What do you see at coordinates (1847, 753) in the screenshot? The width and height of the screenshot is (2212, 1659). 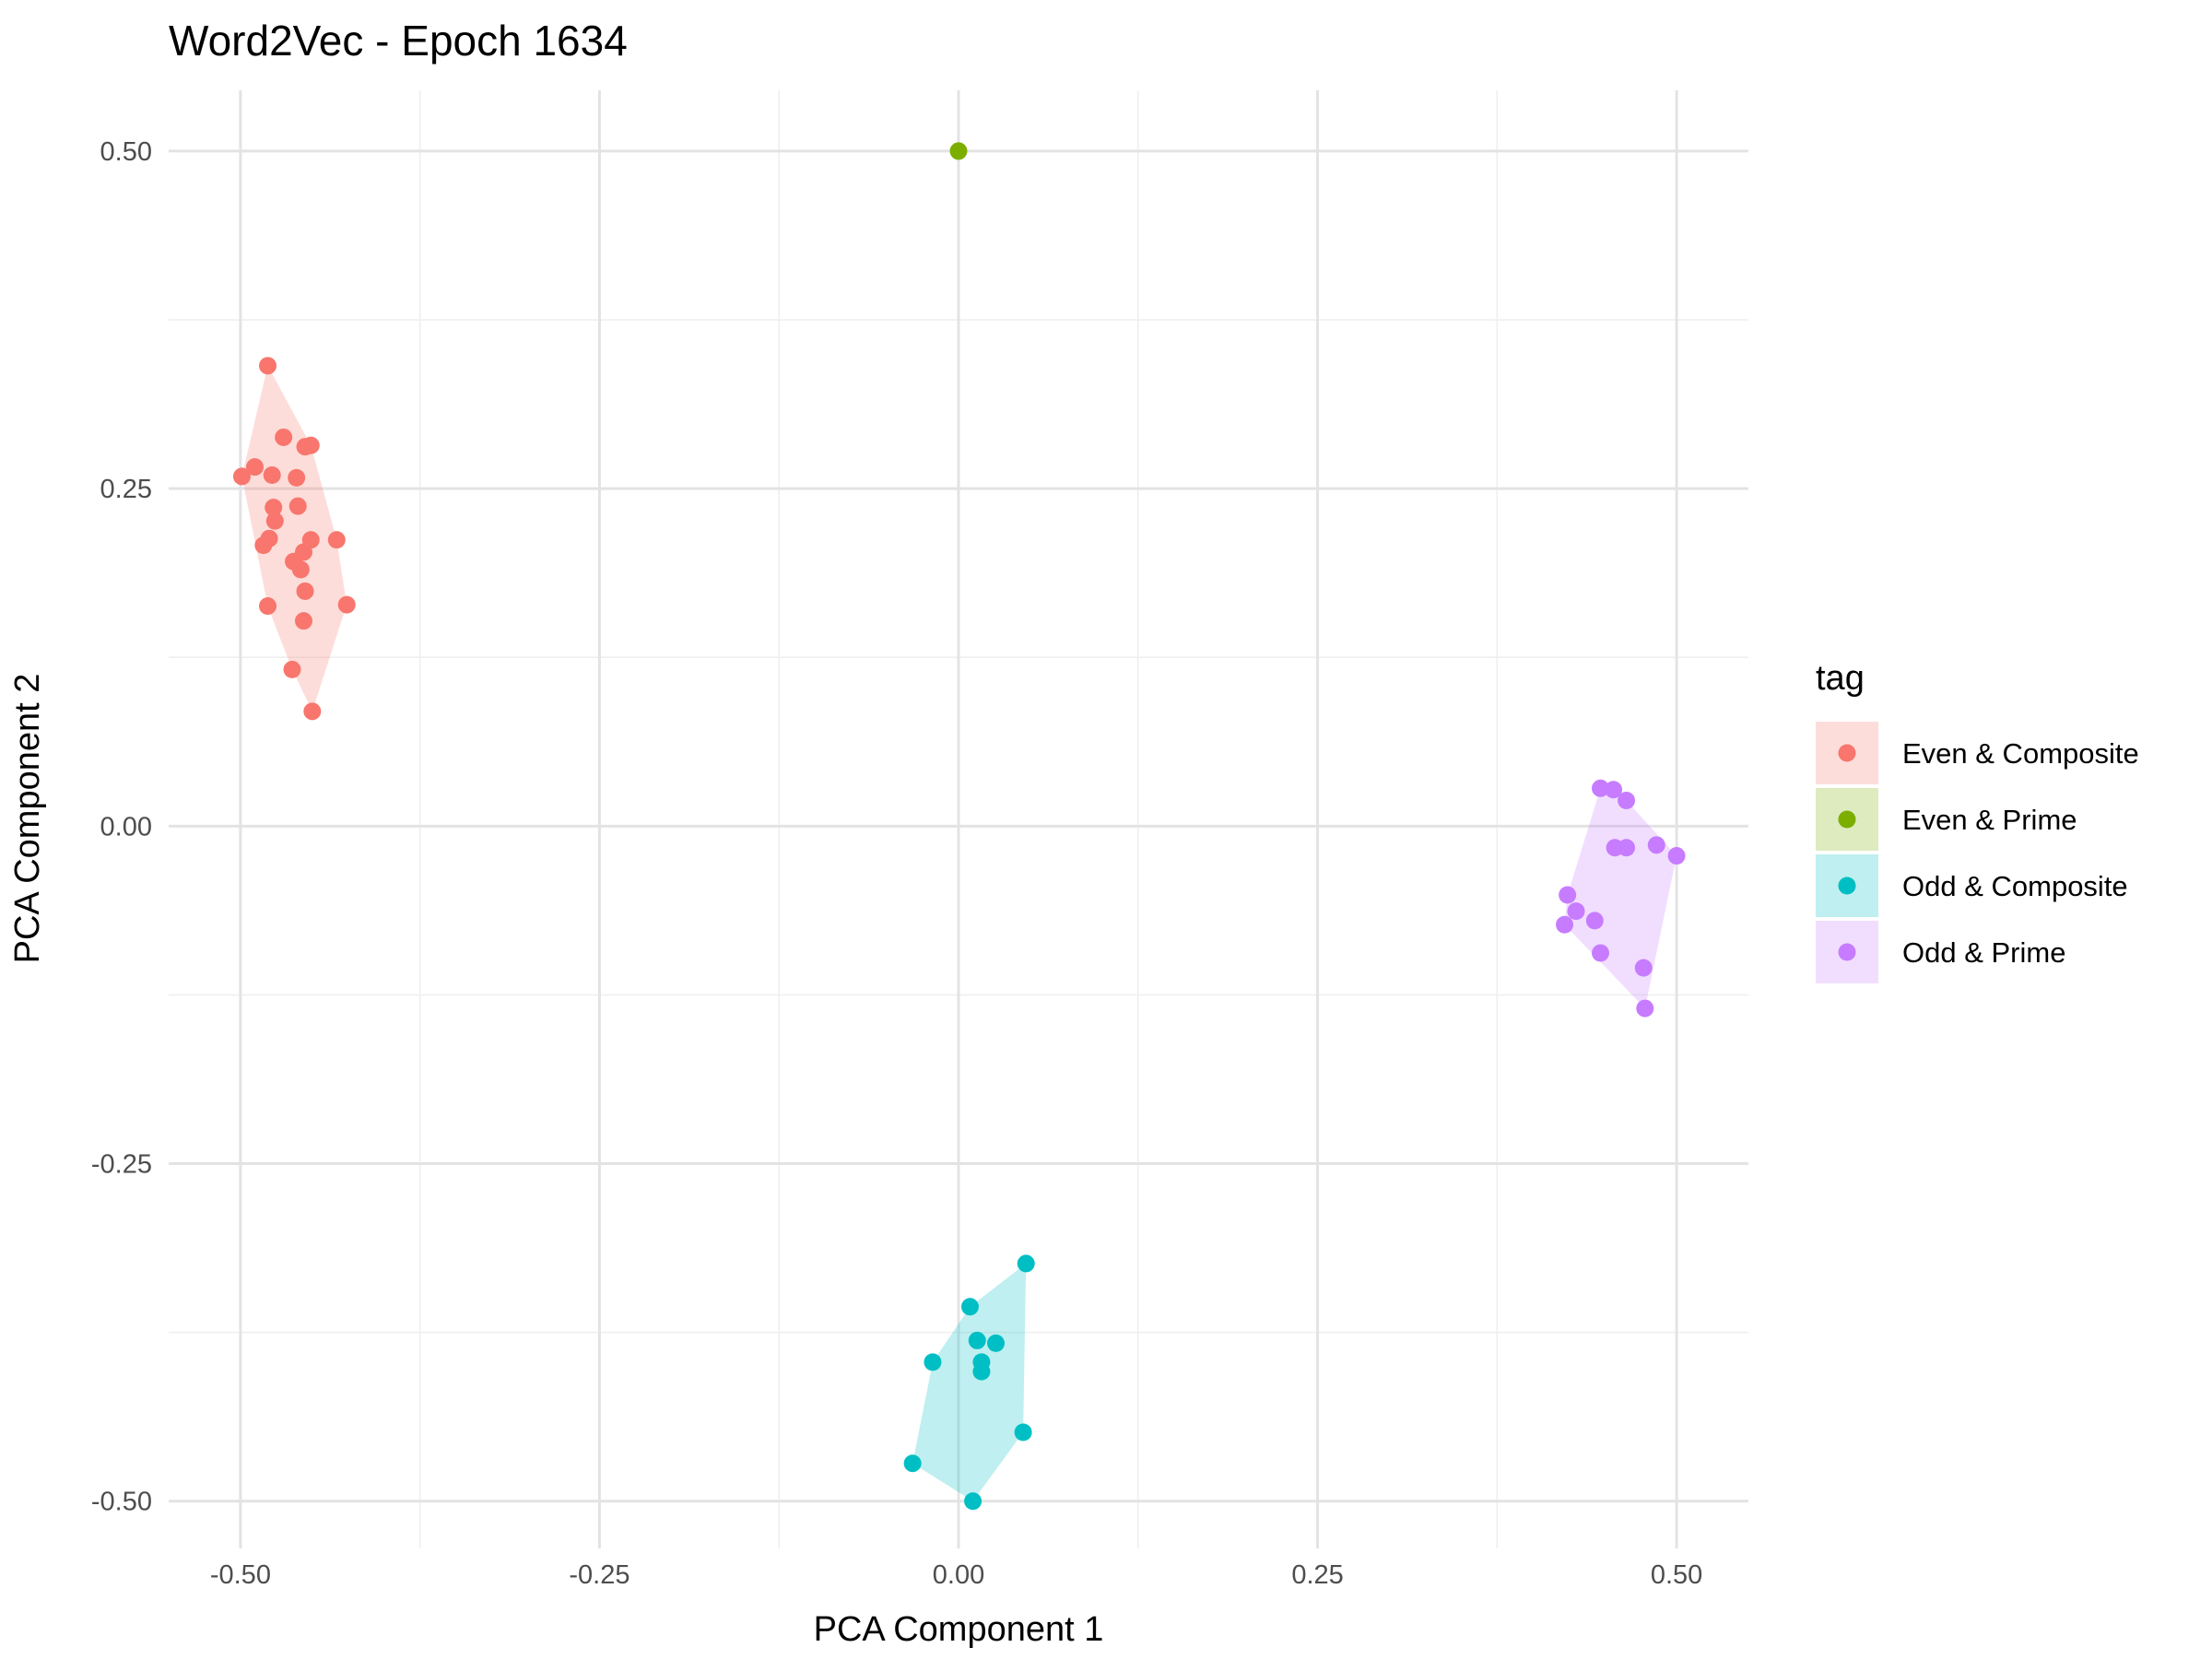 I see `even-composite-legend-marker` at bounding box center [1847, 753].